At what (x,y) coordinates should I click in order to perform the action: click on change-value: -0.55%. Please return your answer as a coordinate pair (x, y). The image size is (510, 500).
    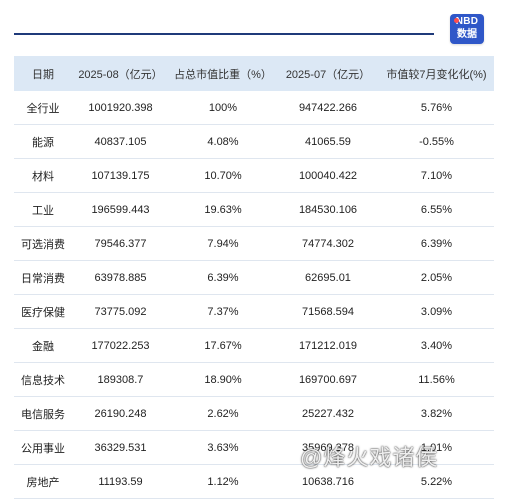
    Looking at the image, I should click on (436, 141).